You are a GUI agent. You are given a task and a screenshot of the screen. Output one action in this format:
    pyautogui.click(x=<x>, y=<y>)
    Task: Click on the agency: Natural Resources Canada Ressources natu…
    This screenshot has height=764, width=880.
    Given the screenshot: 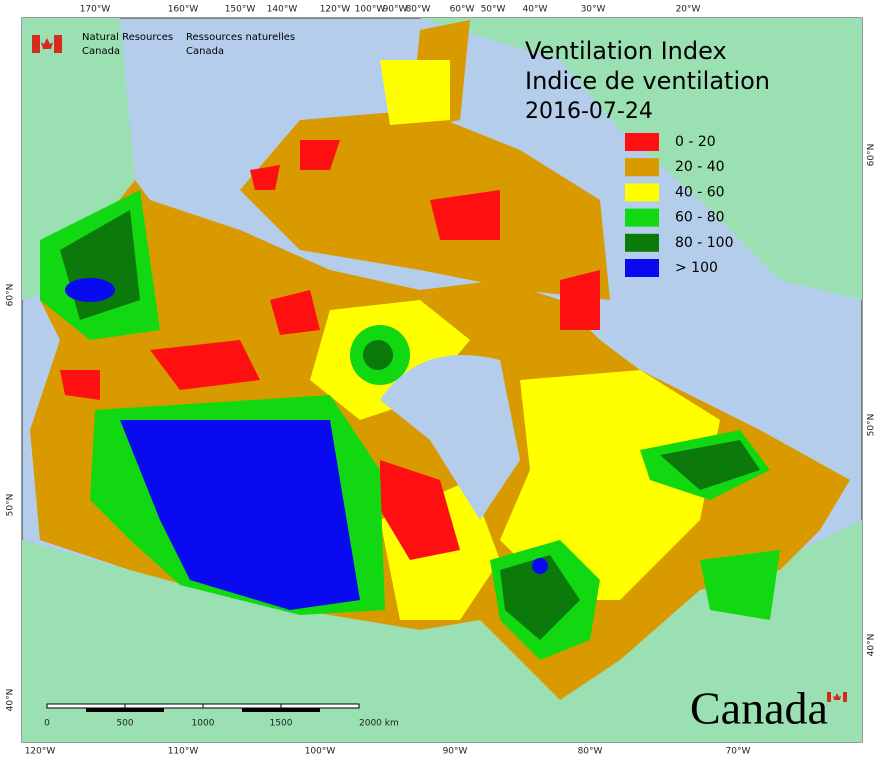 What is the action you would take?
    pyautogui.click(x=163, y=44)
    